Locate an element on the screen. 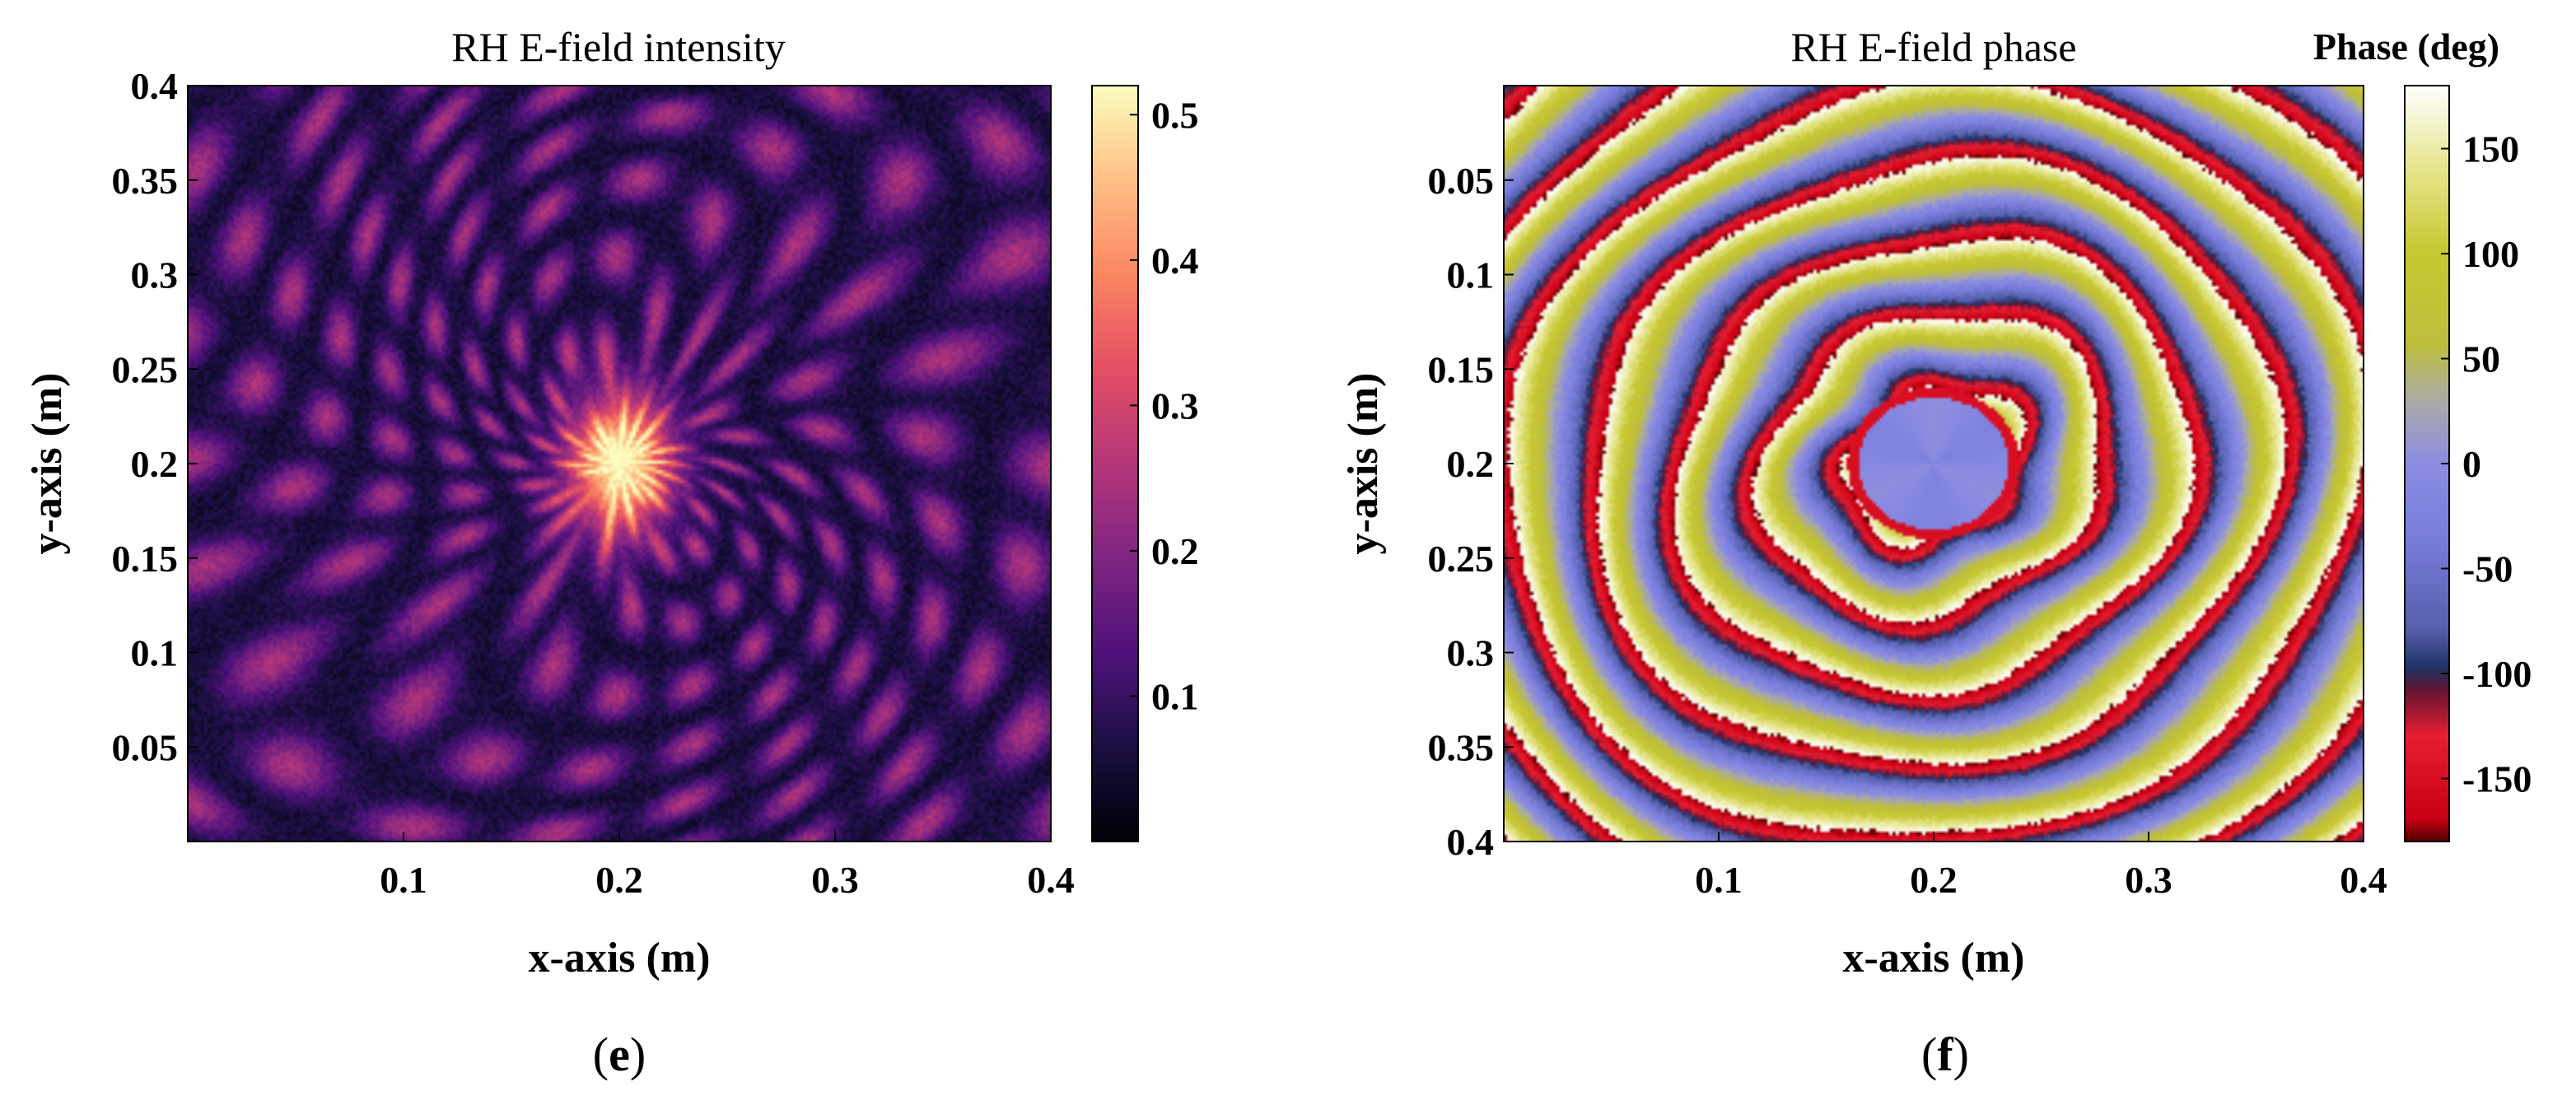  panel-f-x-tick-label: 0.4 is located at coordinates (2363, 880).